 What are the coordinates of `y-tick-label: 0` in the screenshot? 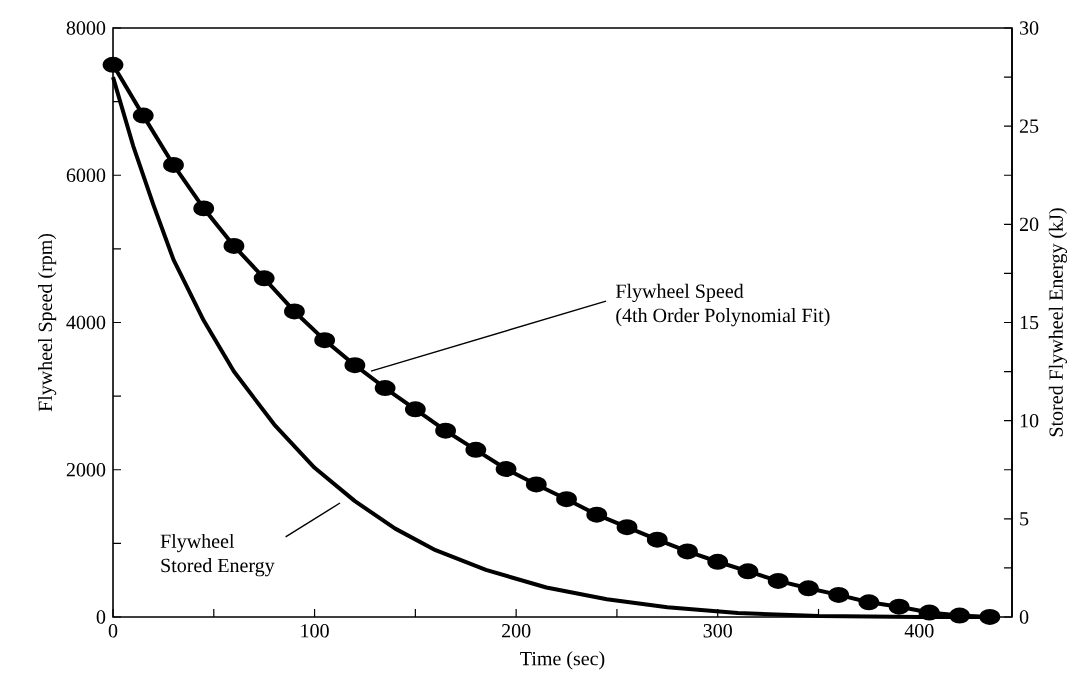 It's located at (101, 617).